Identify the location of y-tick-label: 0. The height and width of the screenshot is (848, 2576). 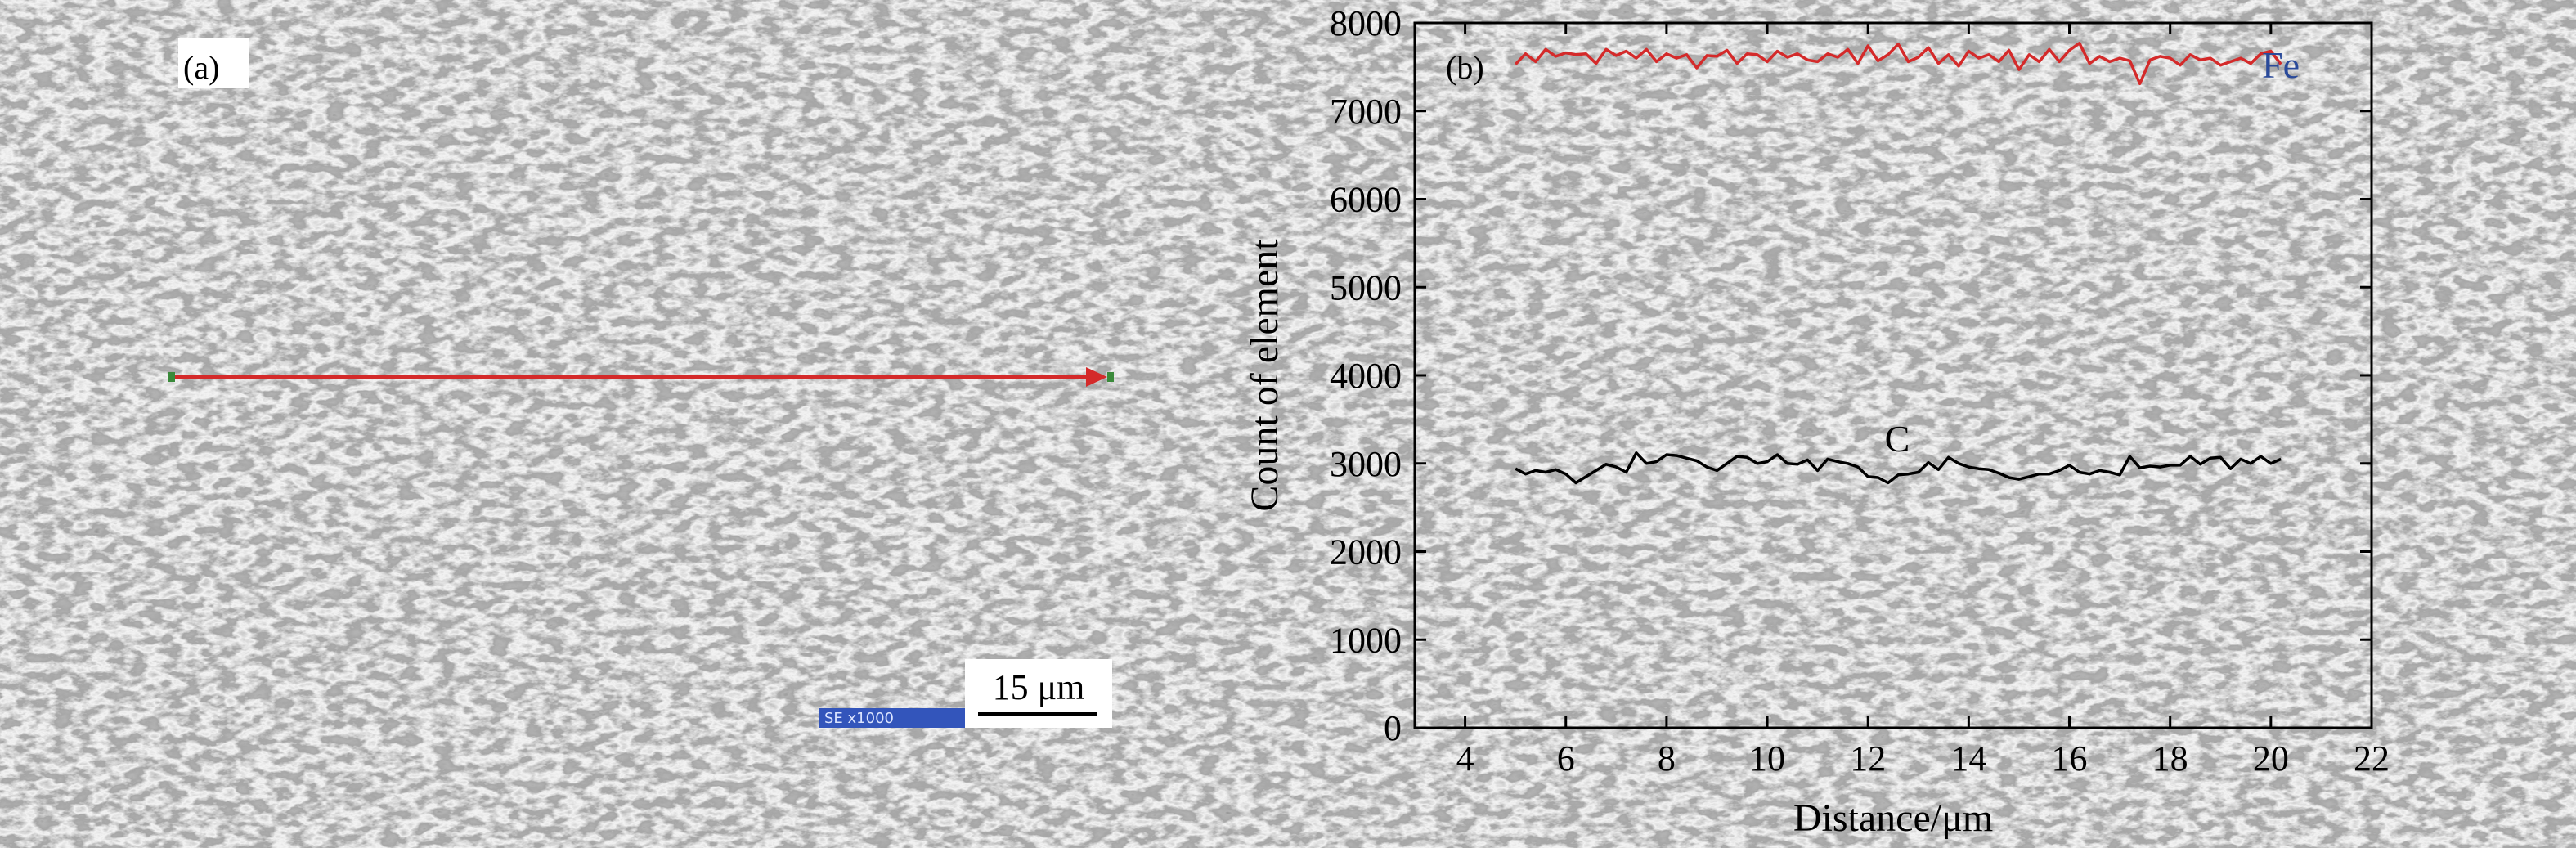
(1393, 728).